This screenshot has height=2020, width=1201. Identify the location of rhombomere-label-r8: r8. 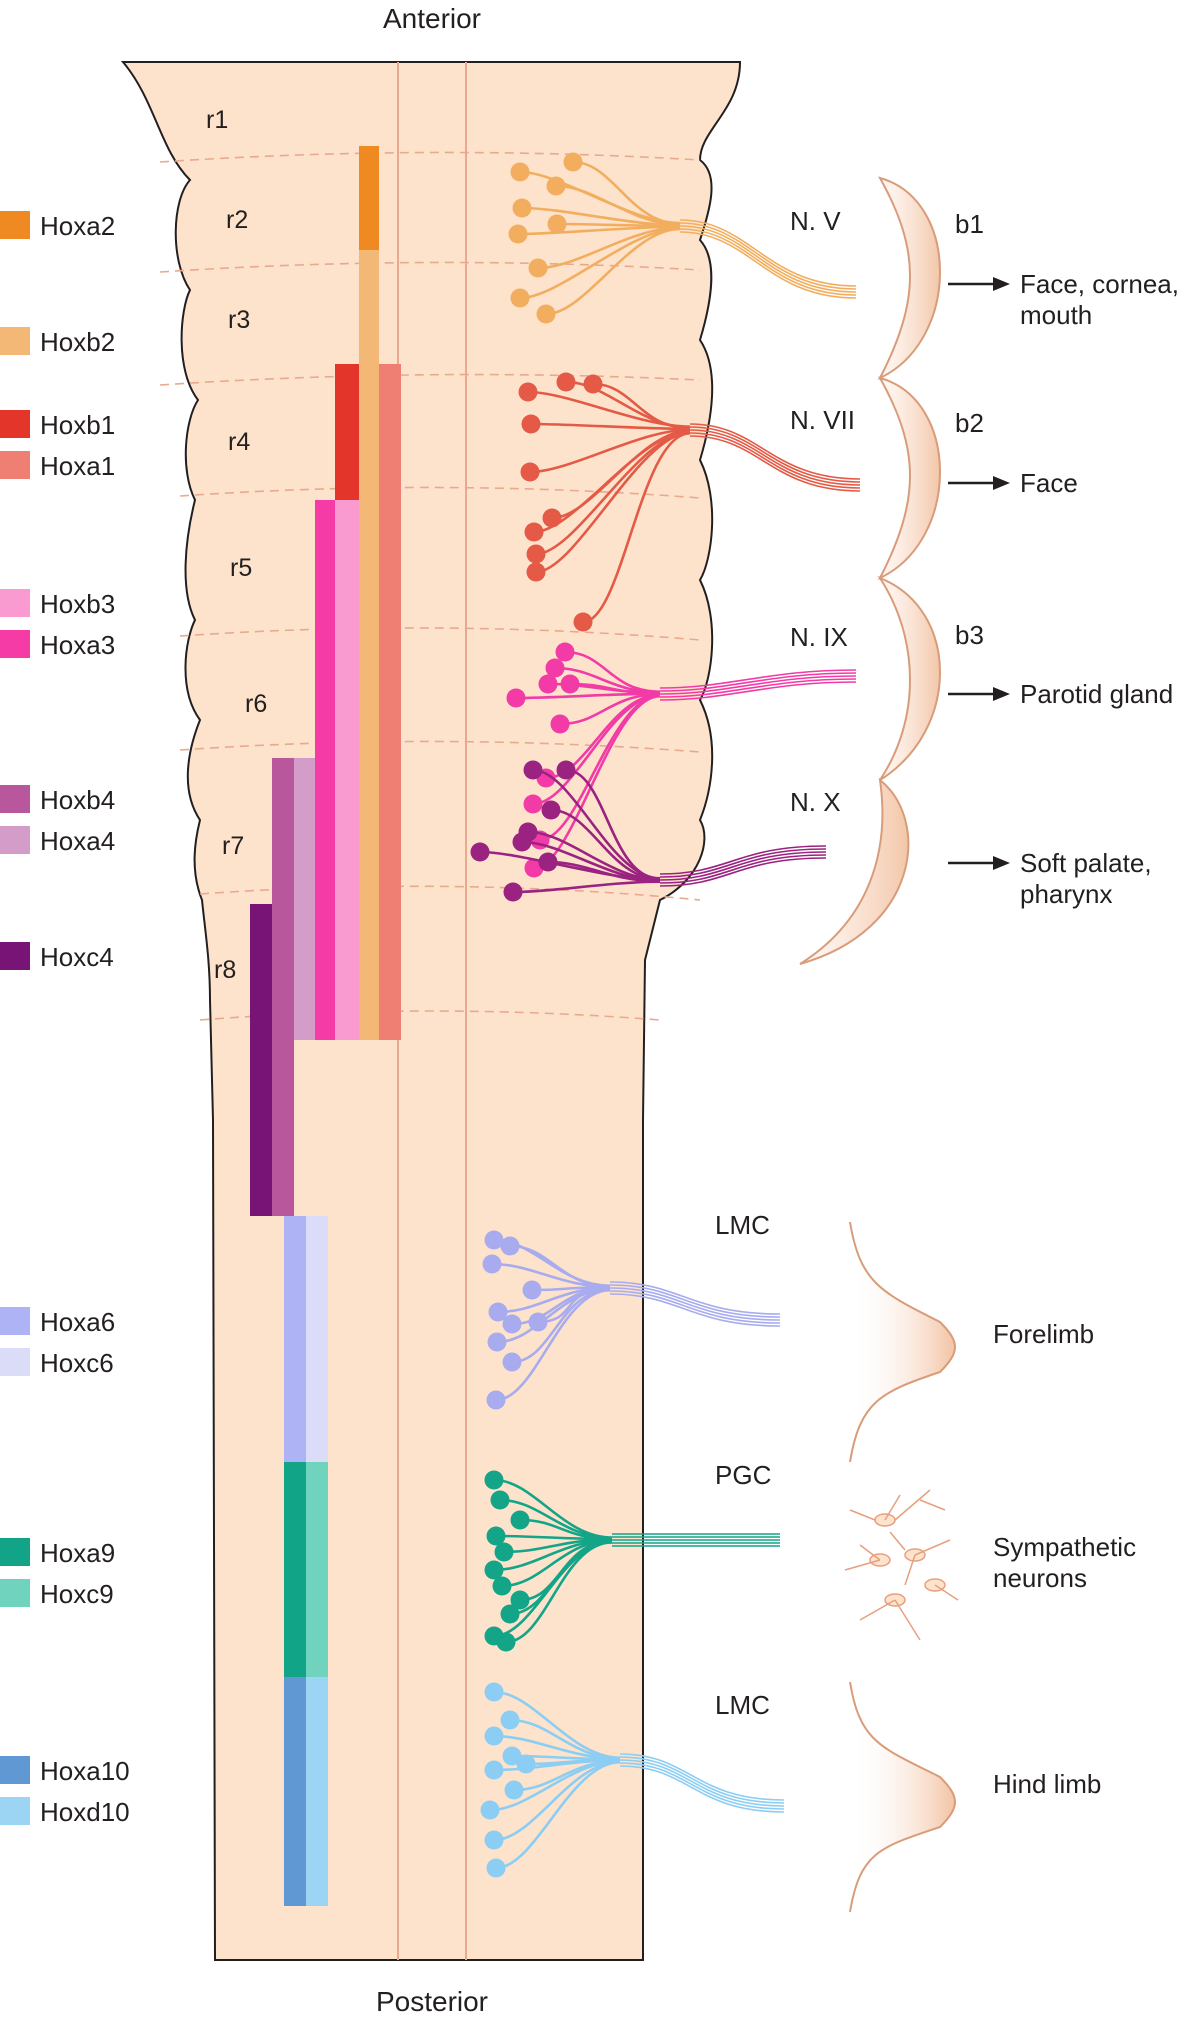
(225, 970).